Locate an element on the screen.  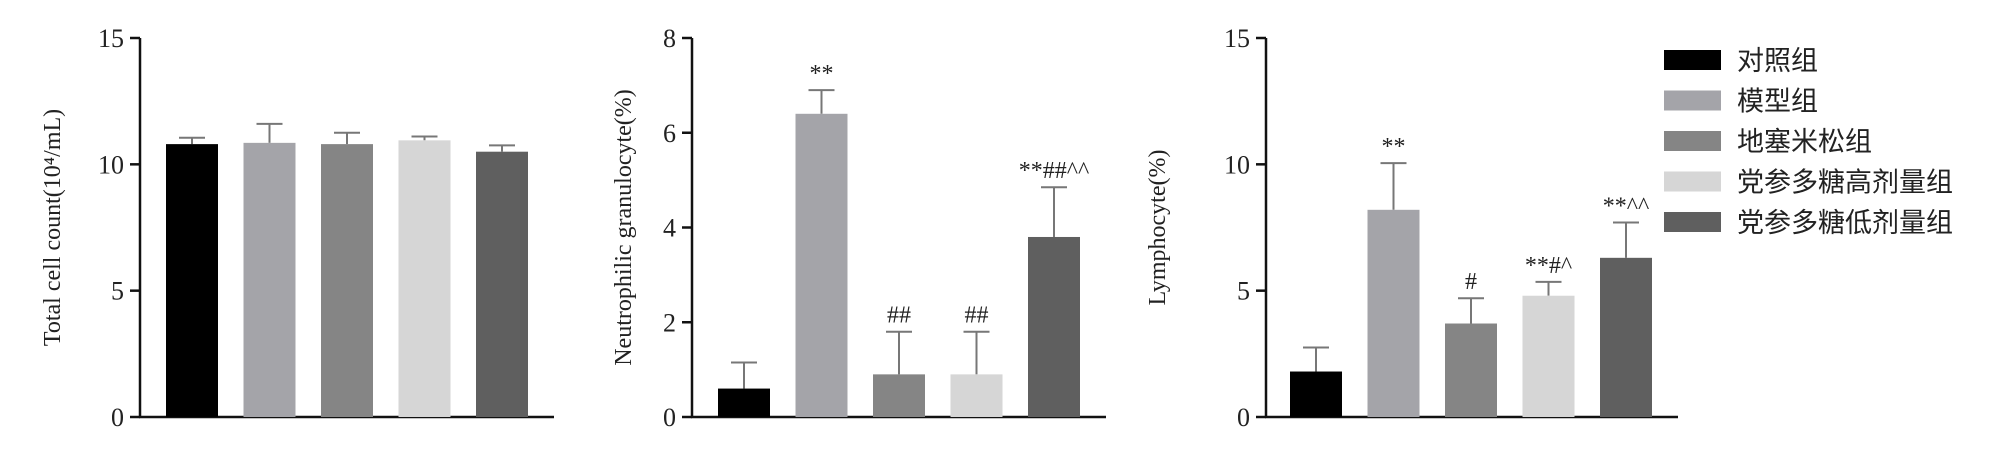
legend-item: 模型组 is located at coordinates (1741, 102).